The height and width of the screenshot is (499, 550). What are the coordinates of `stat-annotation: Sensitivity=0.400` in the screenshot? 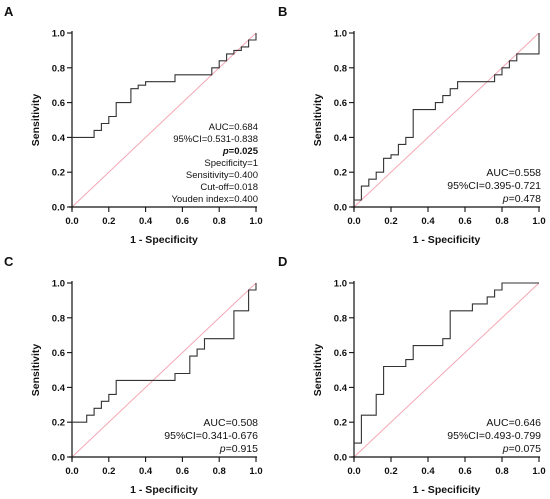 It's located at (222, 175).